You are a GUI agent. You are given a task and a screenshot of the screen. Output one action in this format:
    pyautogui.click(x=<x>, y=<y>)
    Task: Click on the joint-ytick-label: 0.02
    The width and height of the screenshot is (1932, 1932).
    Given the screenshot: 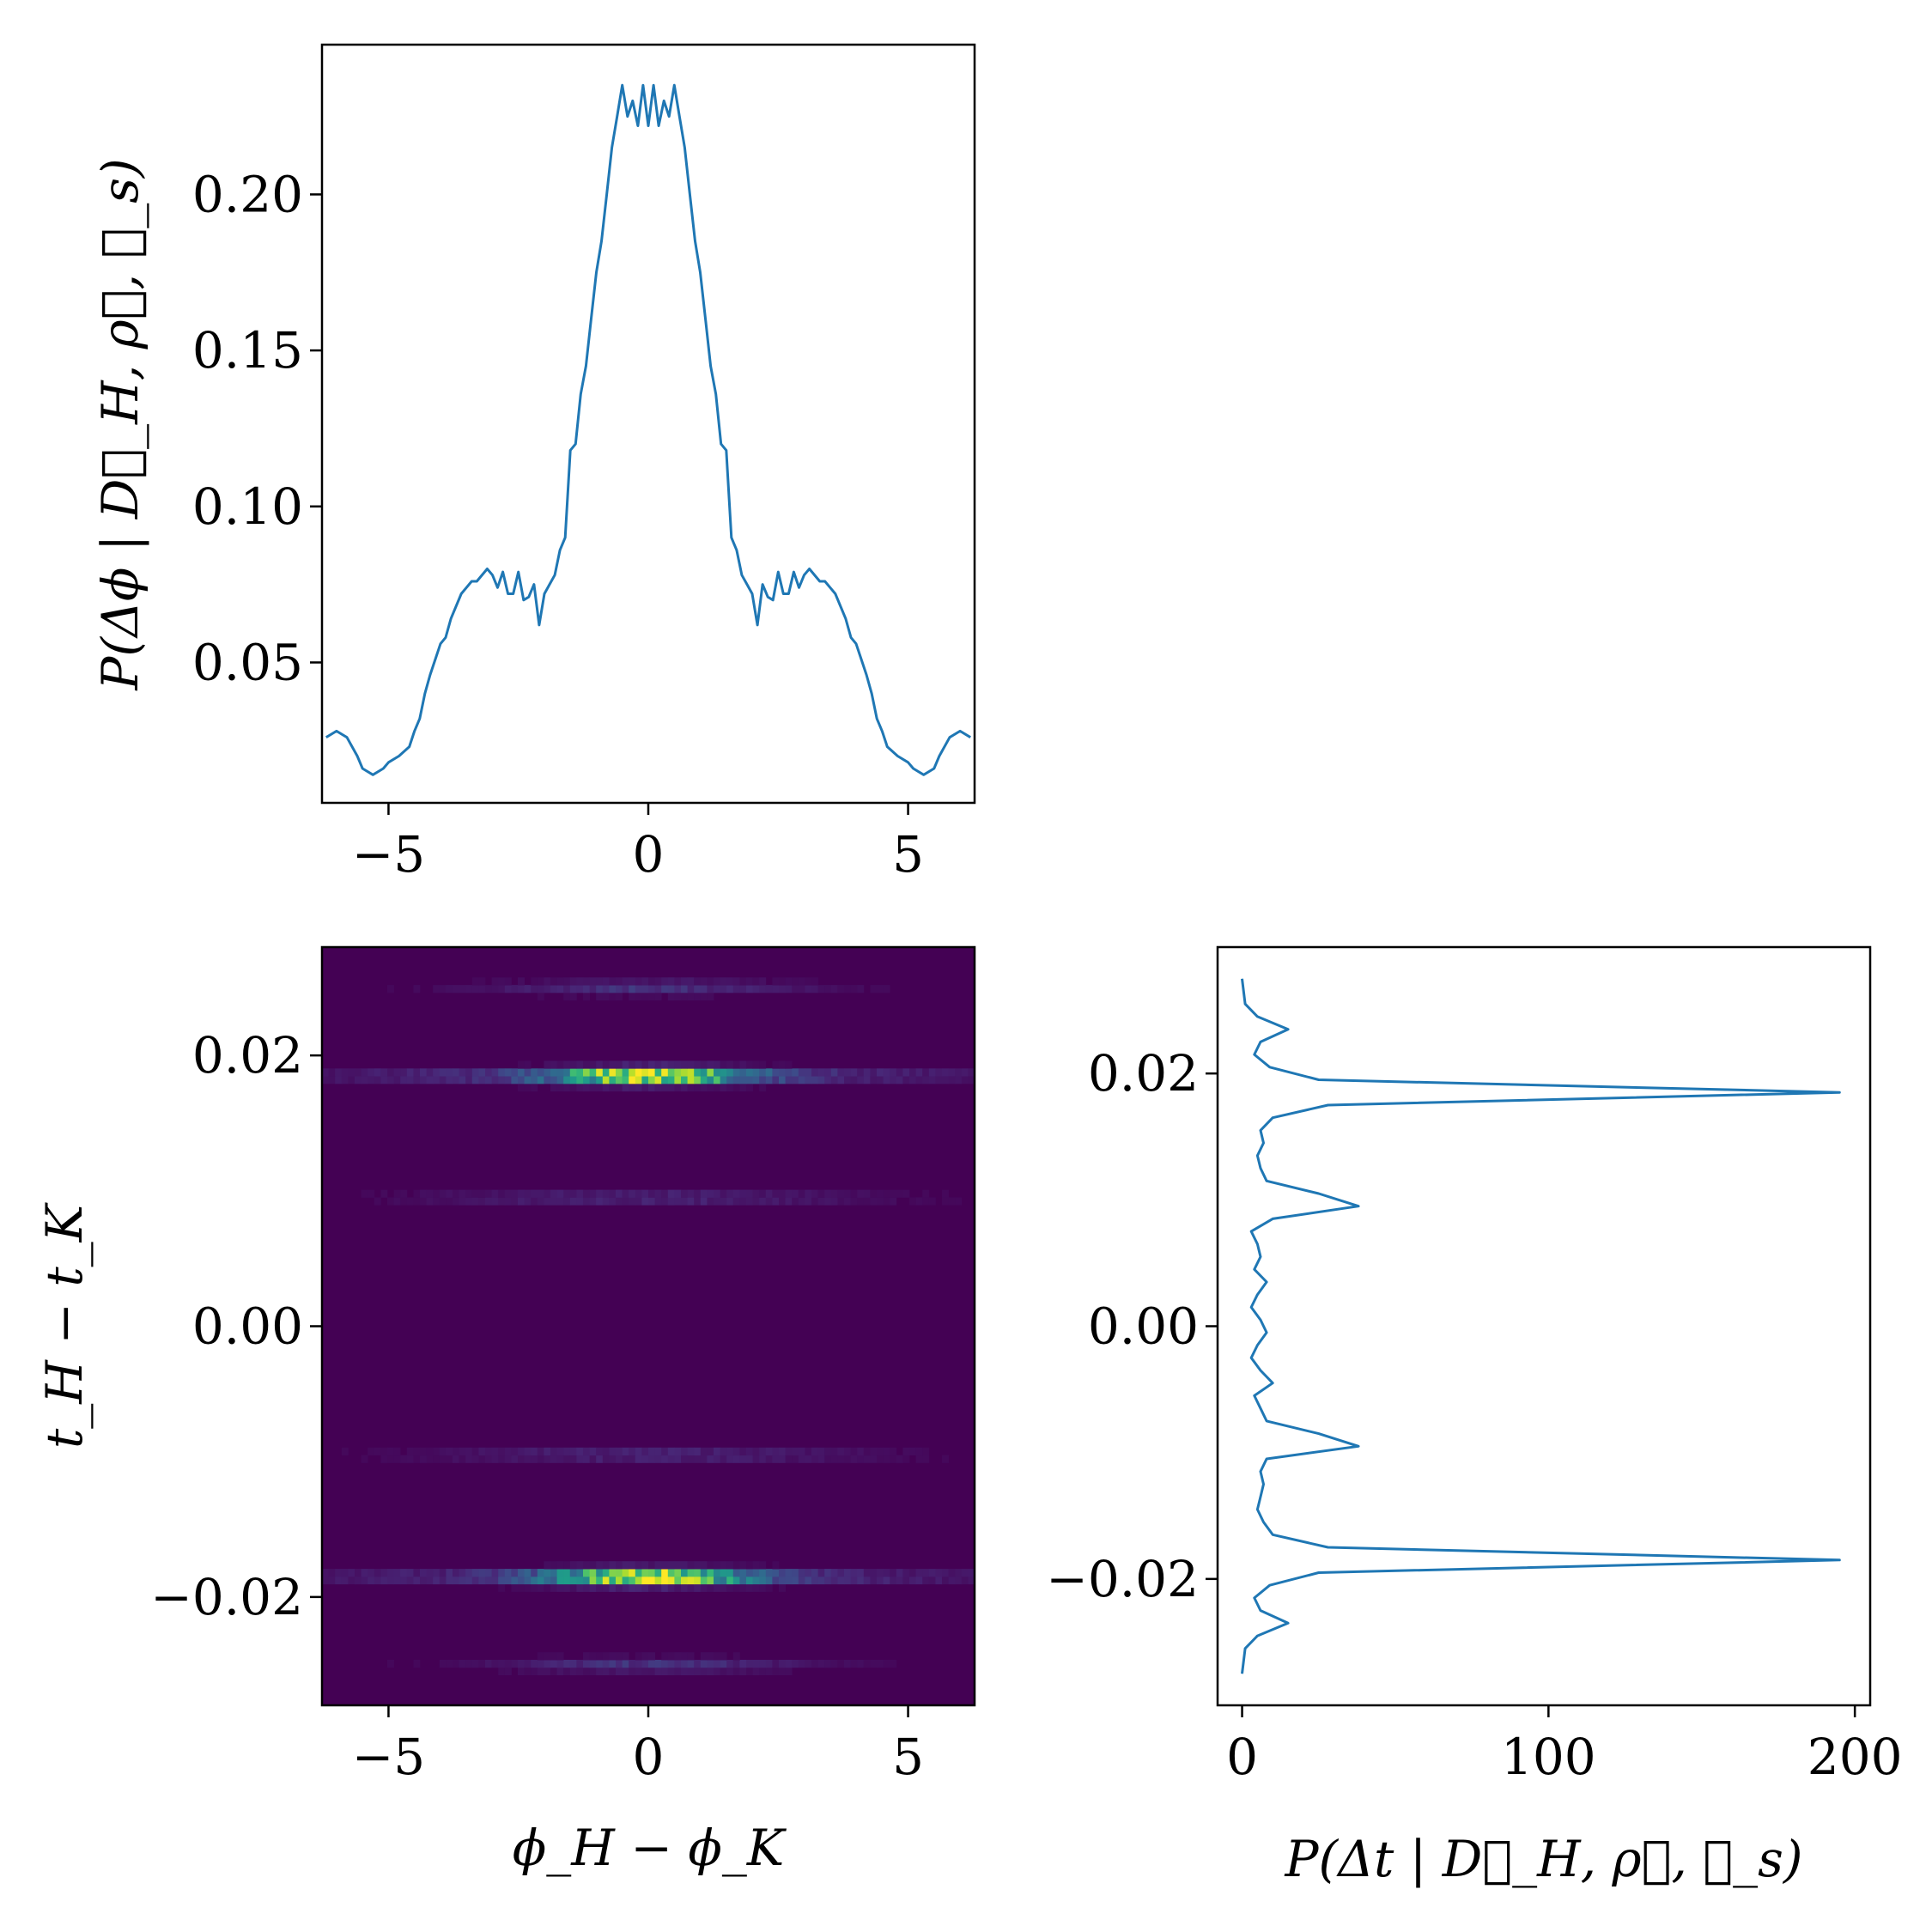 What is the action you would take?
    pyautogui.click(x=248, y=1055)
    